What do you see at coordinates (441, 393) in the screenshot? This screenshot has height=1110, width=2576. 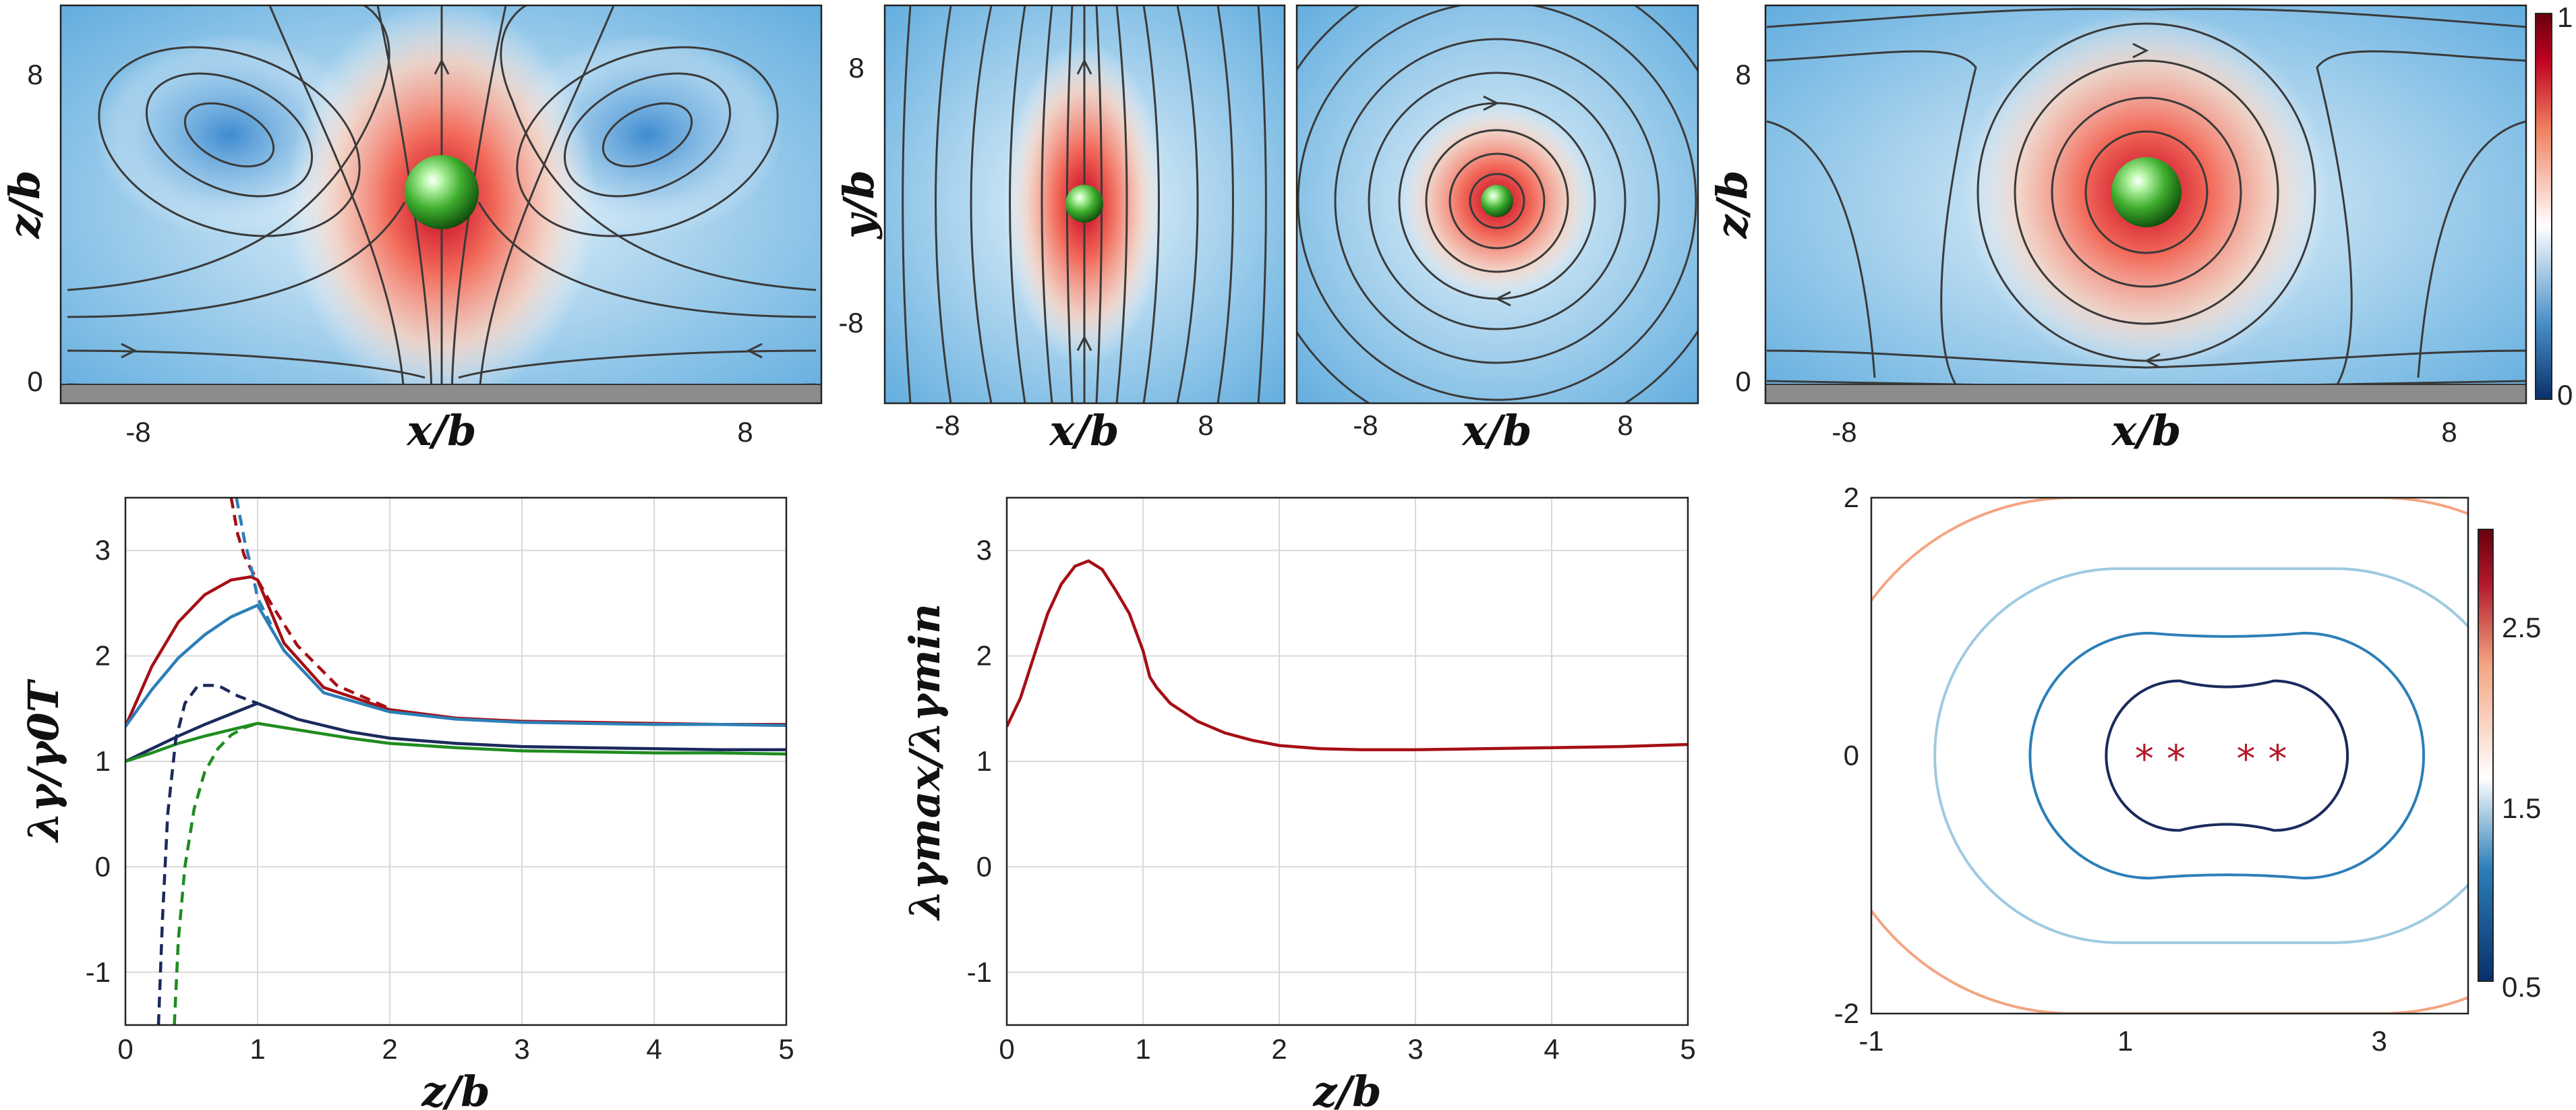 I see `panel-a-wall` at bounding box center [441, 393].